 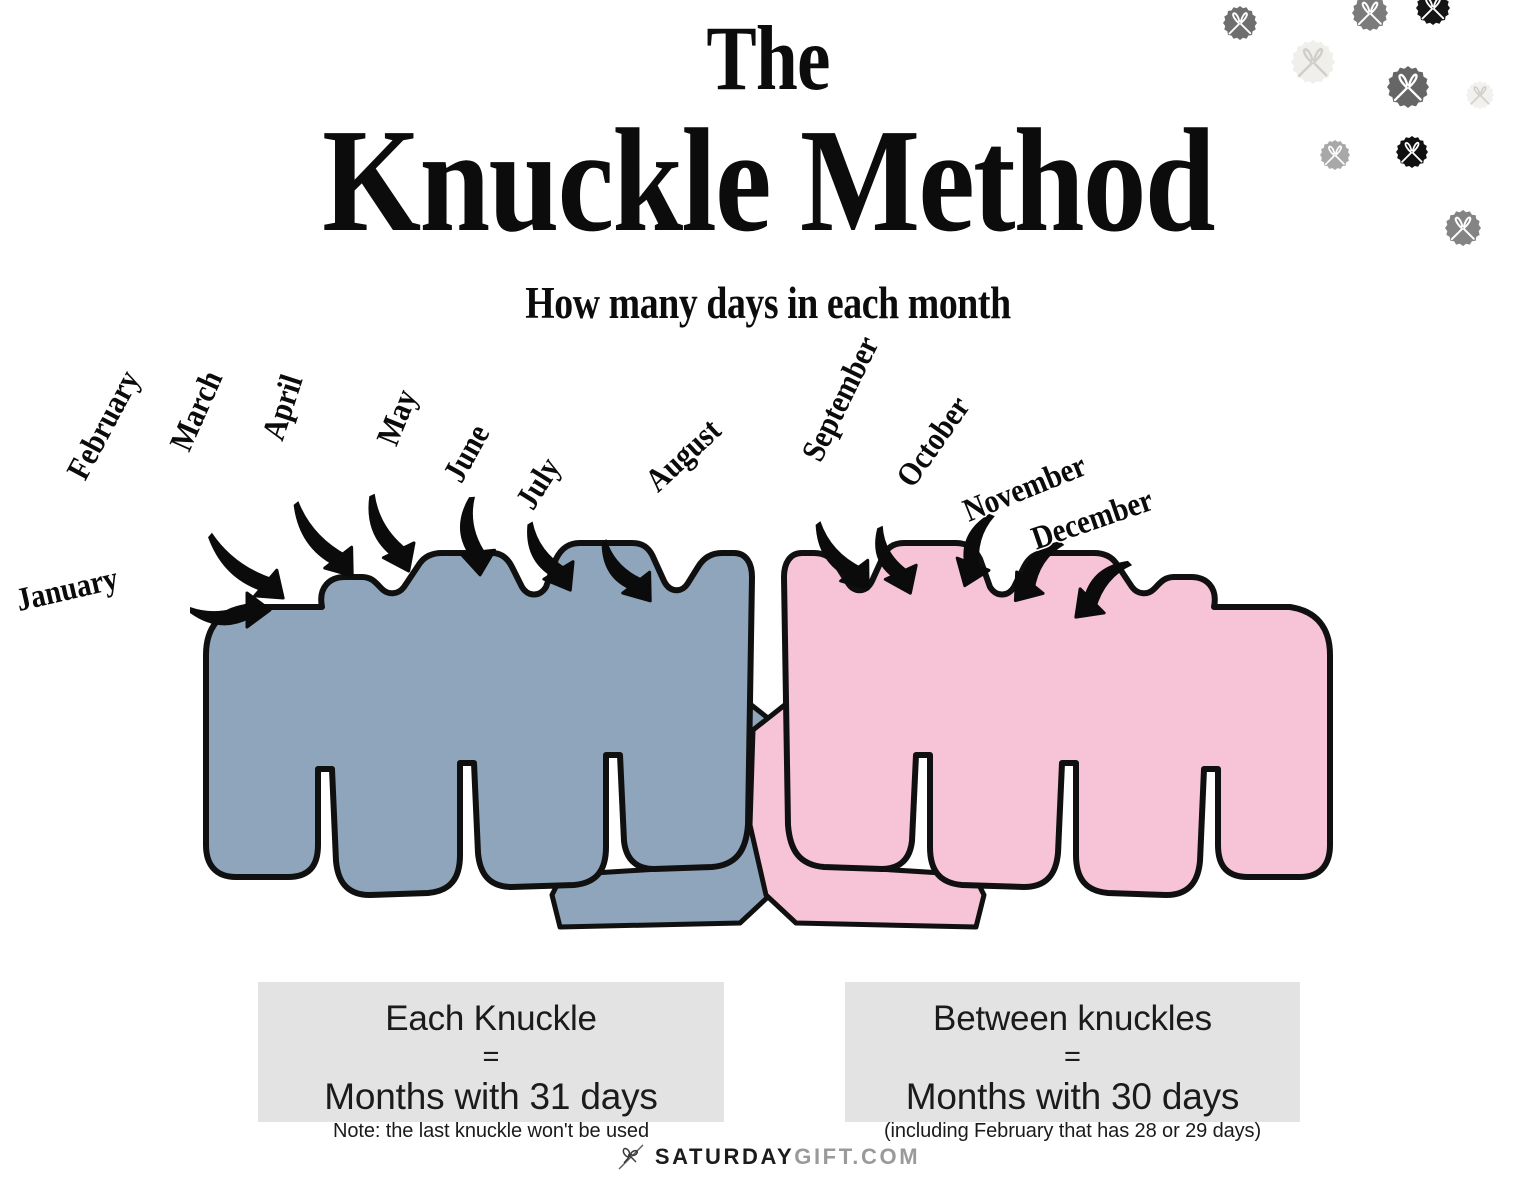 What do you see at coordinates (1072, 1056) in the screenshot?
I see `caption-right-equals: =` at bounding box center [1072, 1056].